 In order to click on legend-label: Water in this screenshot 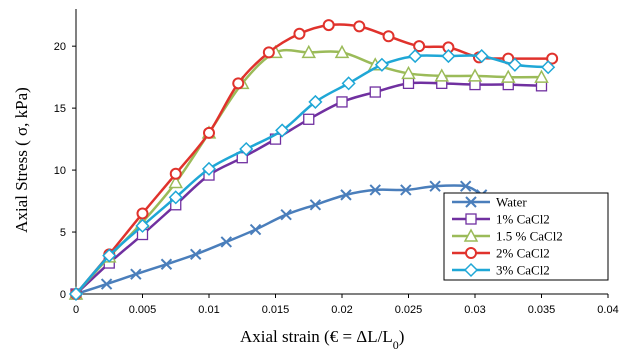, I will do `click(511, 202)`.